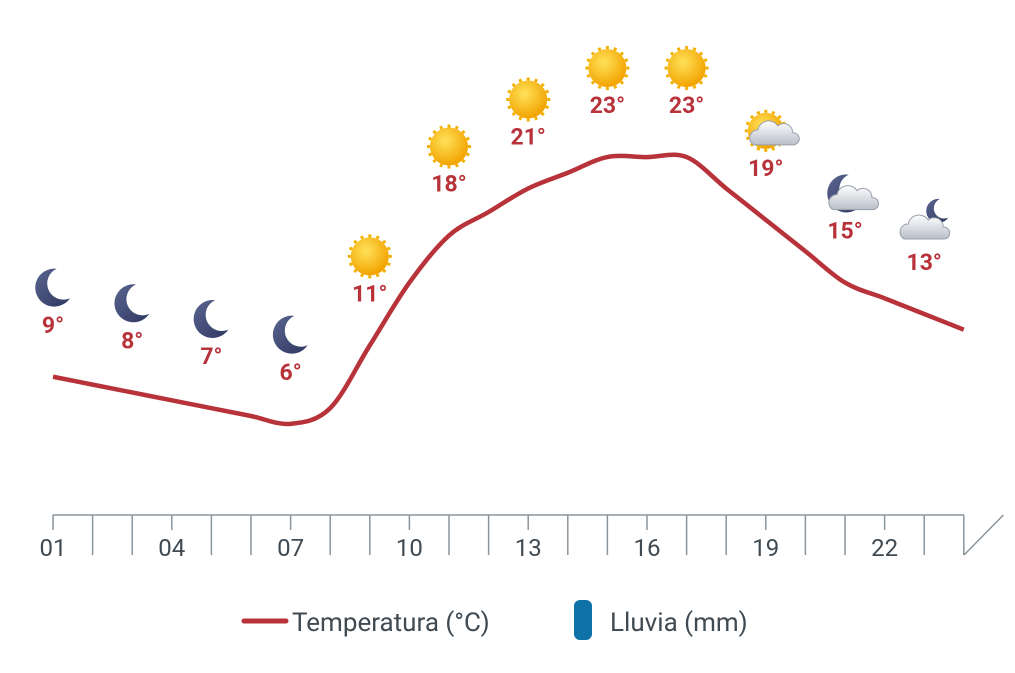 This screenshot has width=1015, height=673. I want to click on value-label: 23°, so click(686, 105).